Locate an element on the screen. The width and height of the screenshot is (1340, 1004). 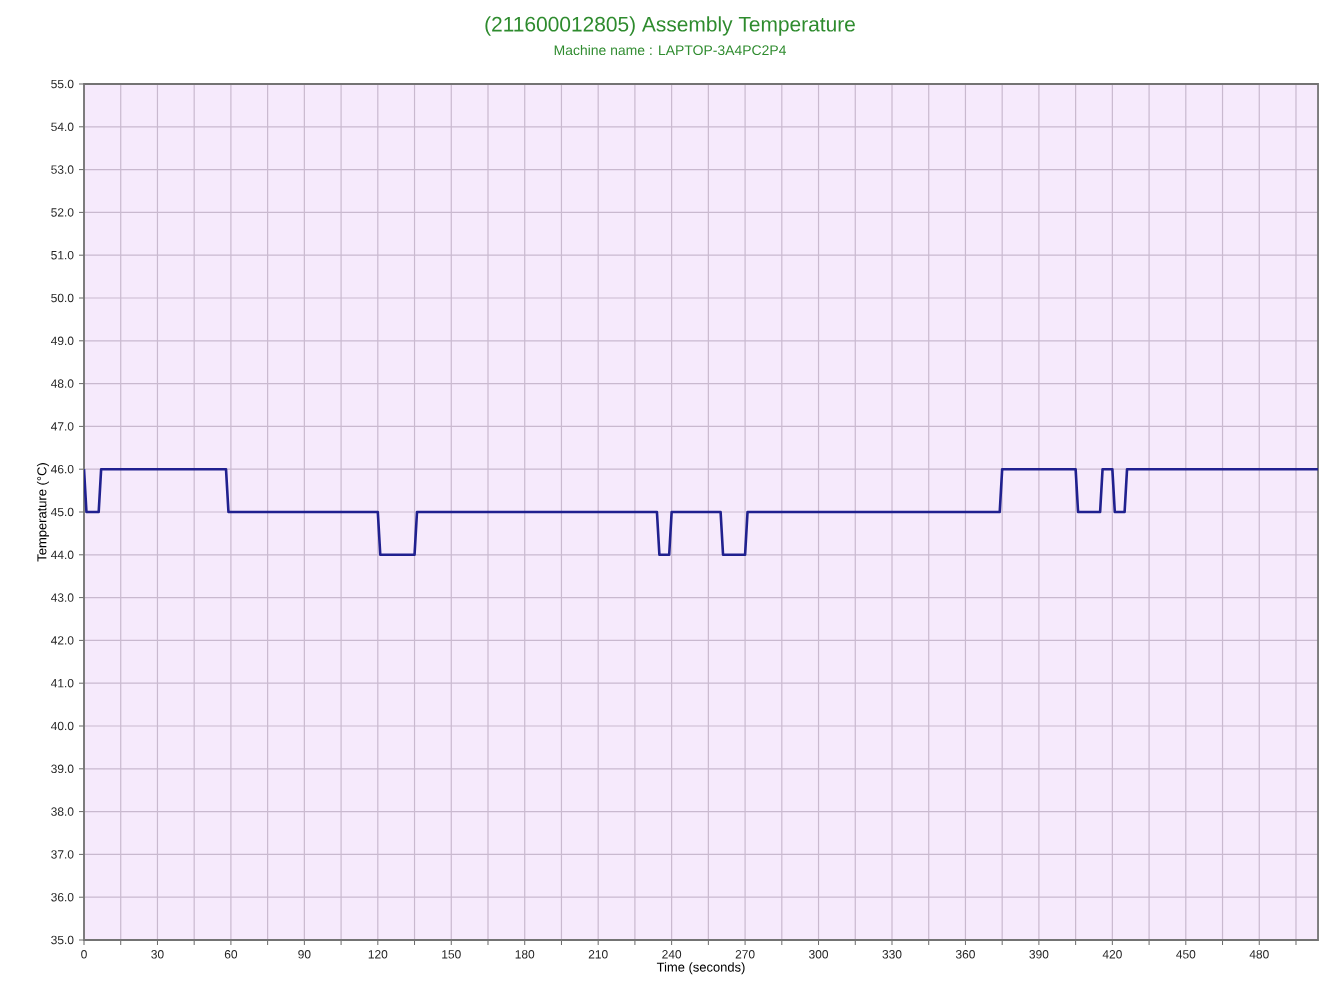
chart-title: (211600012805) Assembly Temperature is located at coordinates (670, 26).